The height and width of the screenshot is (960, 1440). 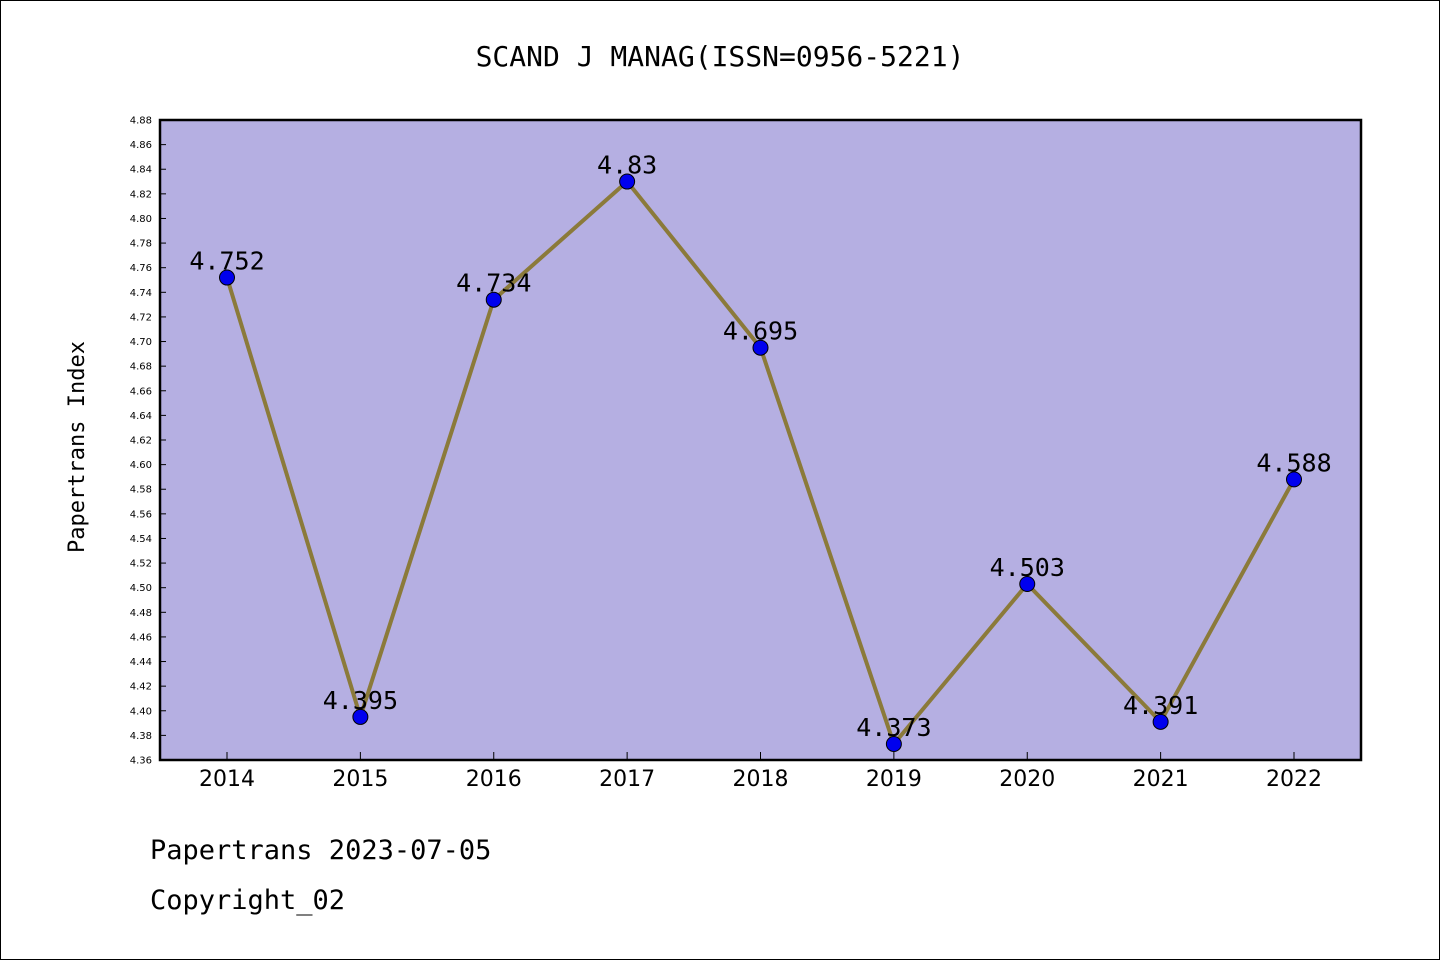 I want to click on y-tick-label: 4.64, so click(x=141, y=416).